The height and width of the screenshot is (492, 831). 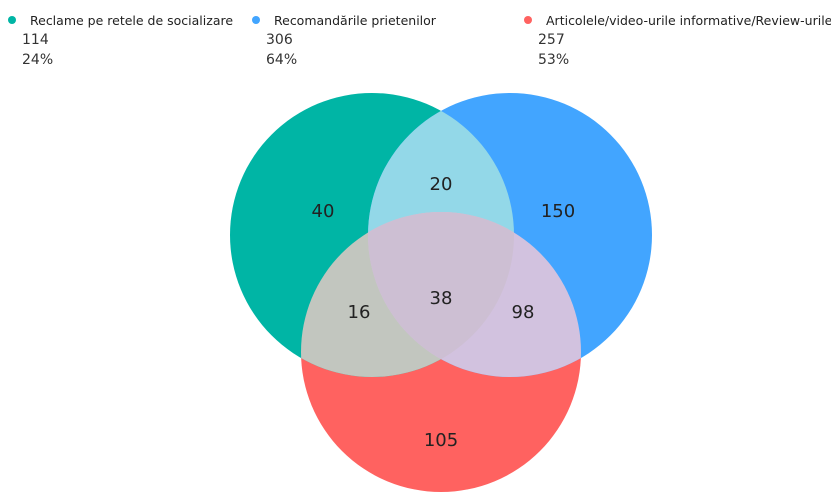 I want to click on value-reclame-recomandari: 20, so click(x=441, y=184).